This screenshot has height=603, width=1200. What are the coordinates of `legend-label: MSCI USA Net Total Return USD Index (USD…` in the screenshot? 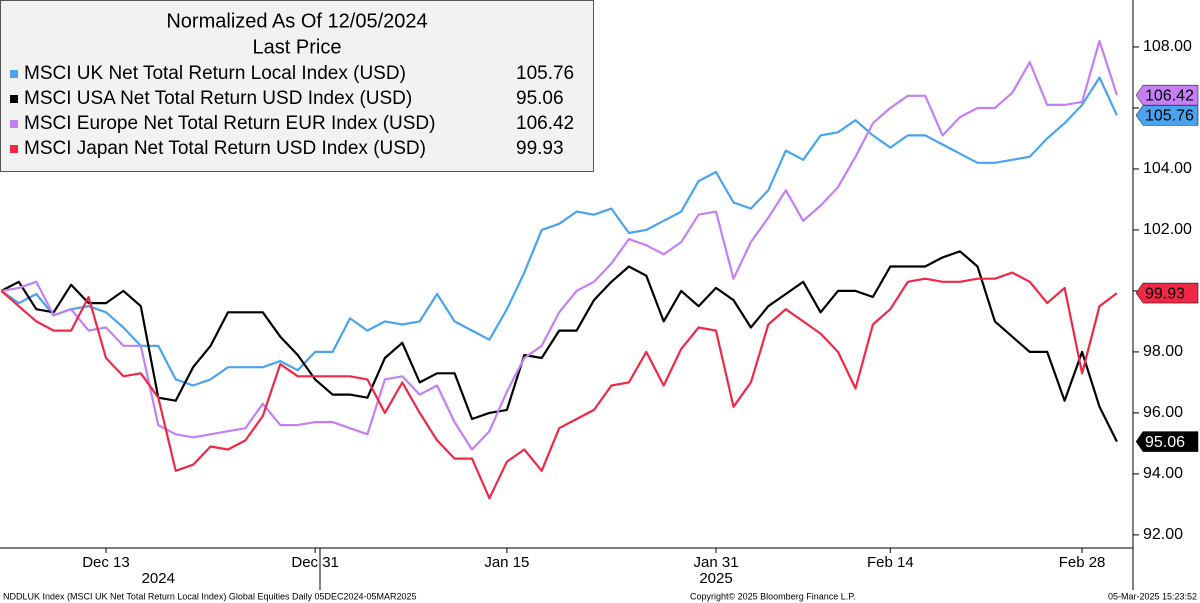 It's located at (218, 98).